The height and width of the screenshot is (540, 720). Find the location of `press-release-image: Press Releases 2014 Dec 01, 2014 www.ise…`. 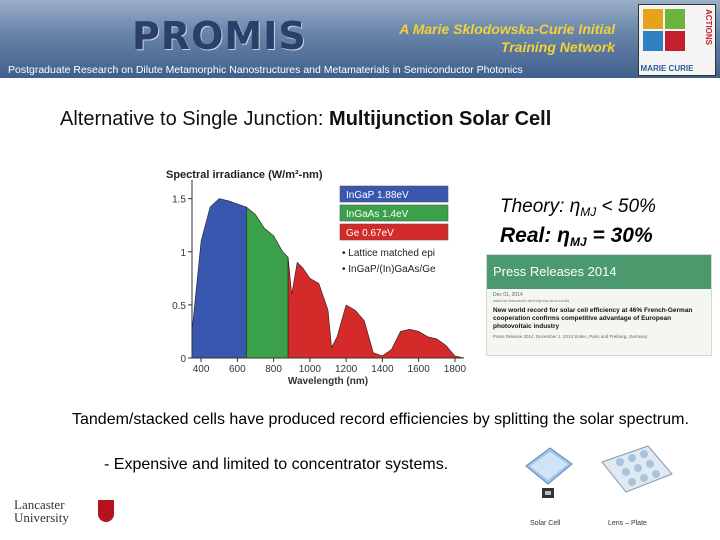

press-release-image: Press Releases 2014 Dec 01, 2014 www.ise… is located at coordinates (599, 305).